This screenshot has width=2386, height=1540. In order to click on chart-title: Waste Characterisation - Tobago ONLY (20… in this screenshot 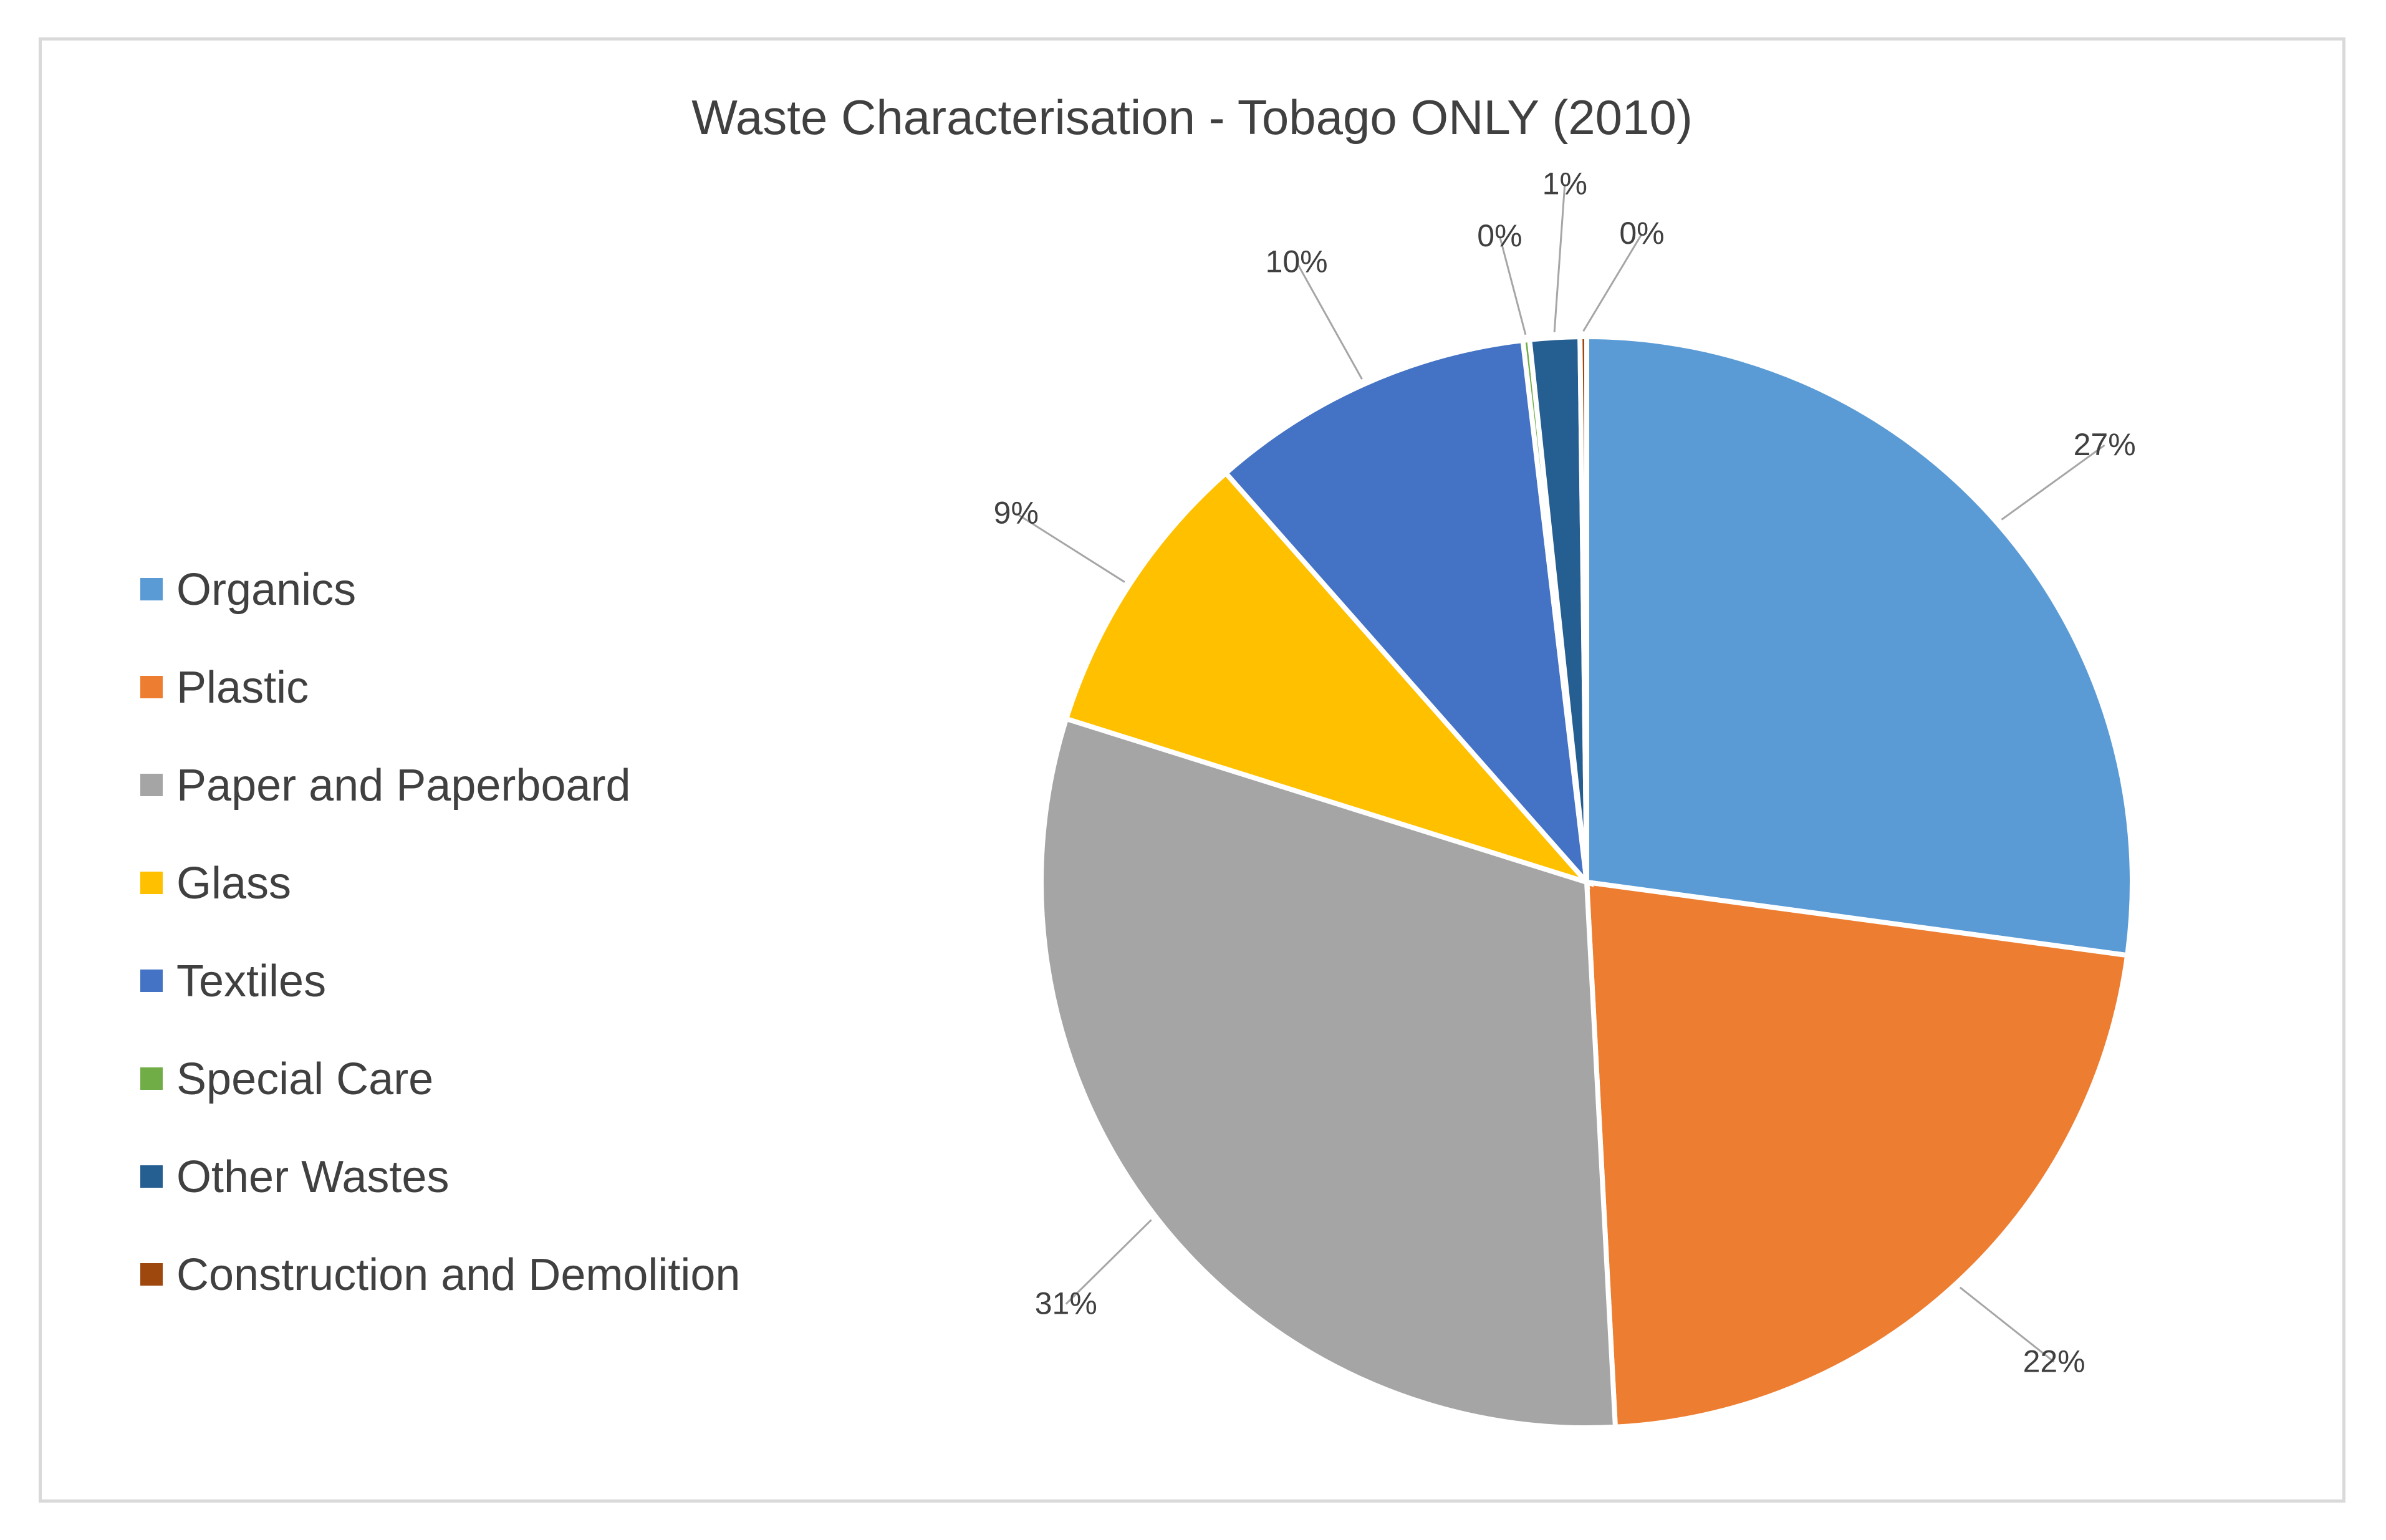, I will do `click(1192, 117)`.